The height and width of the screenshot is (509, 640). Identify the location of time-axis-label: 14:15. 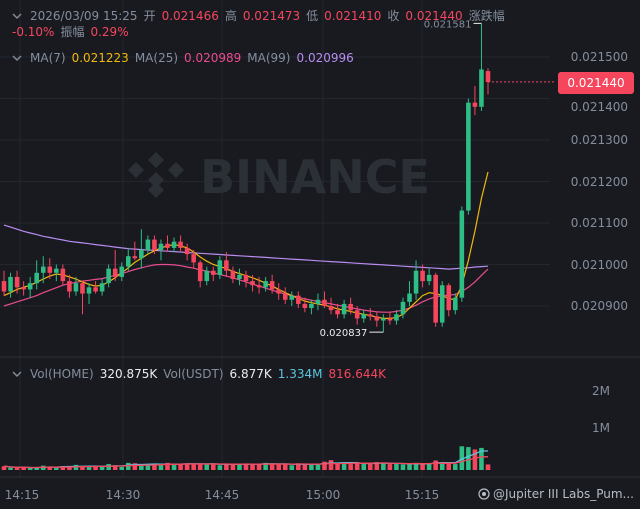
(22, 495).